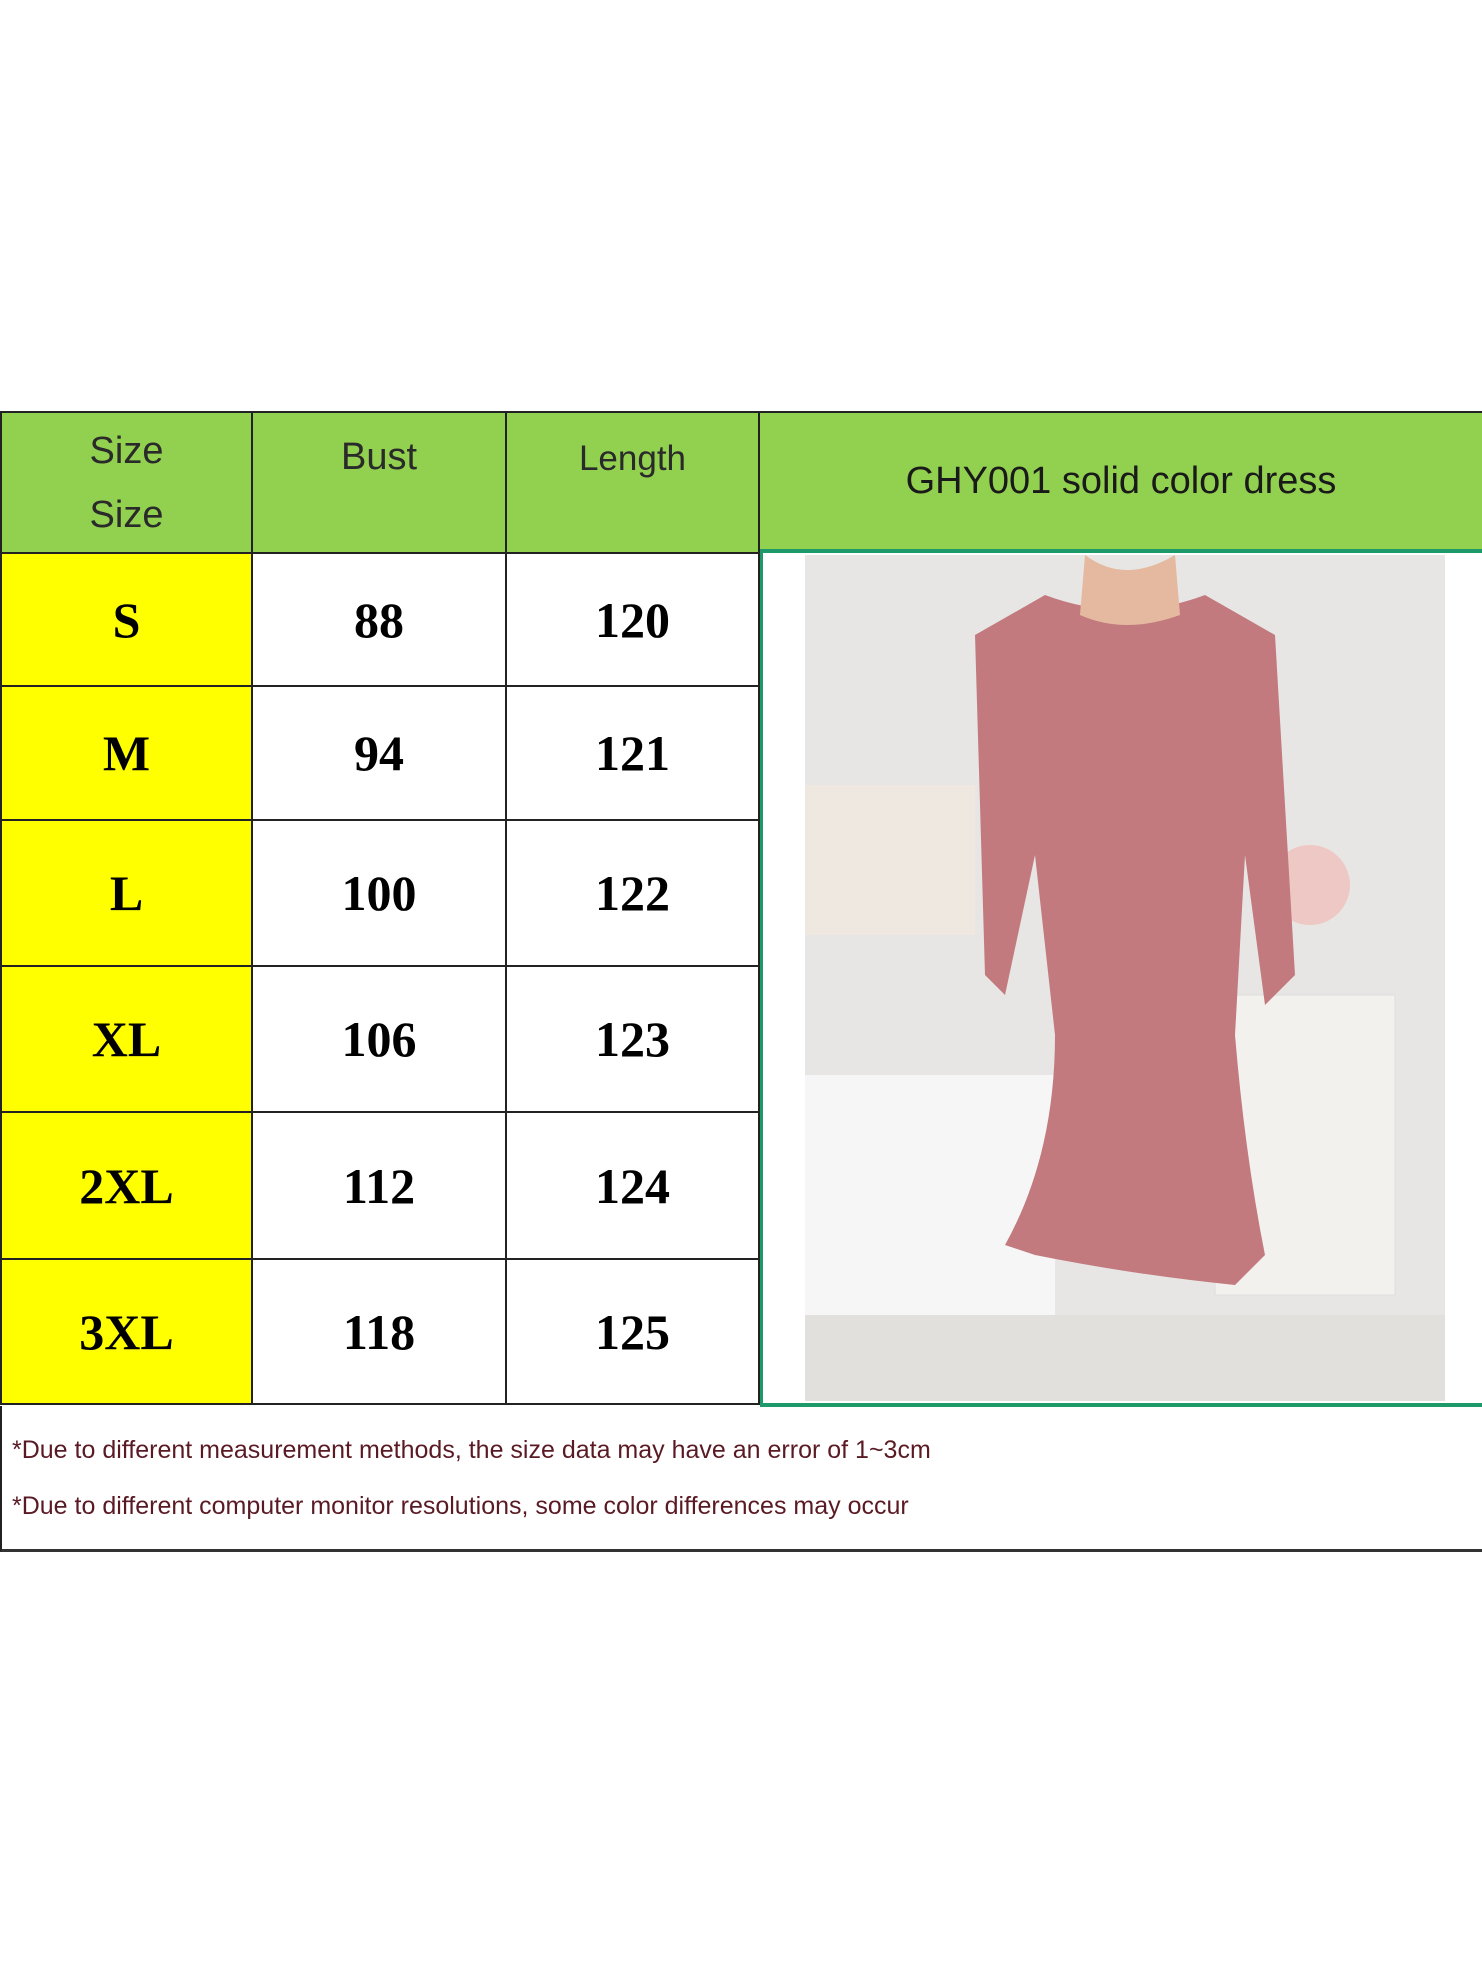  Describe the element at coordinates (380, 483) in the screenshot. I see `header-bust: Bust` at that location.